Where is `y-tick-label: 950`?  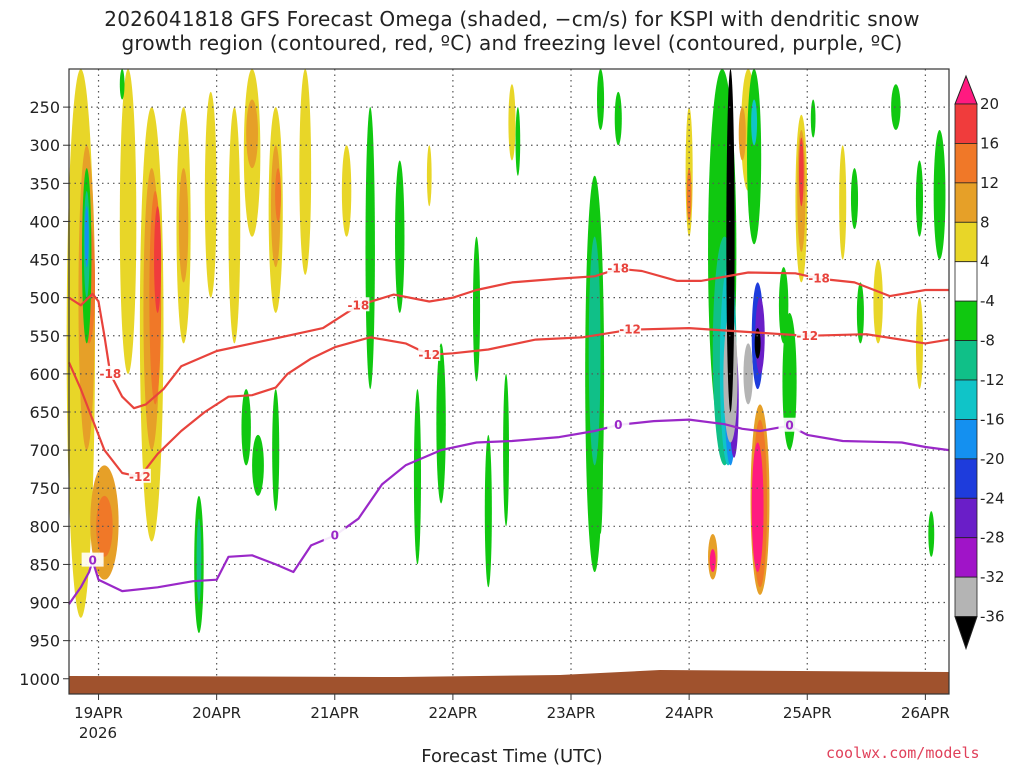
y-tick-label: 950 is located at coordinates (44, 641).